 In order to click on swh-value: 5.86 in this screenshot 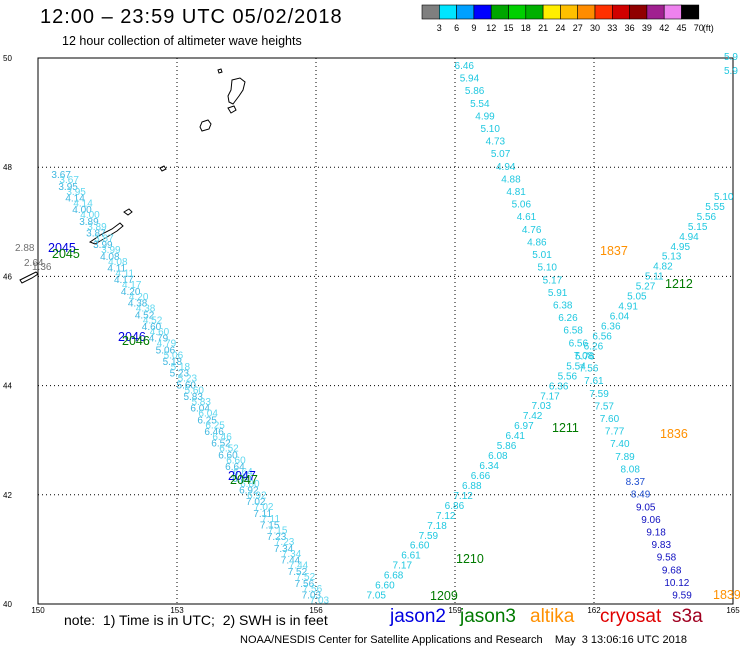, I will do `click(475, 91)`.